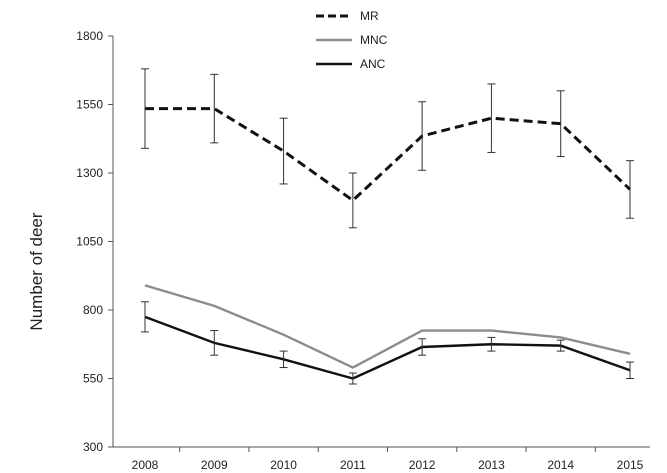  I want to click on series-line-anc, so click(387, 347).